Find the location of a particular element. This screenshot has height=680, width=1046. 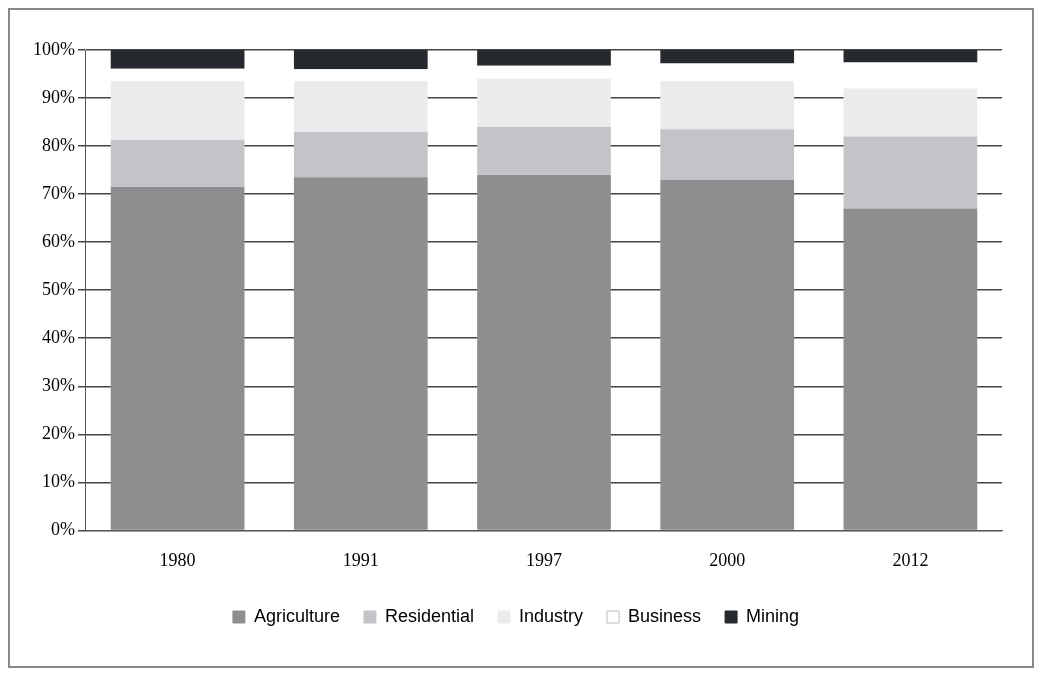

y-tick-label: 0% is located at coordinates (62, 529).